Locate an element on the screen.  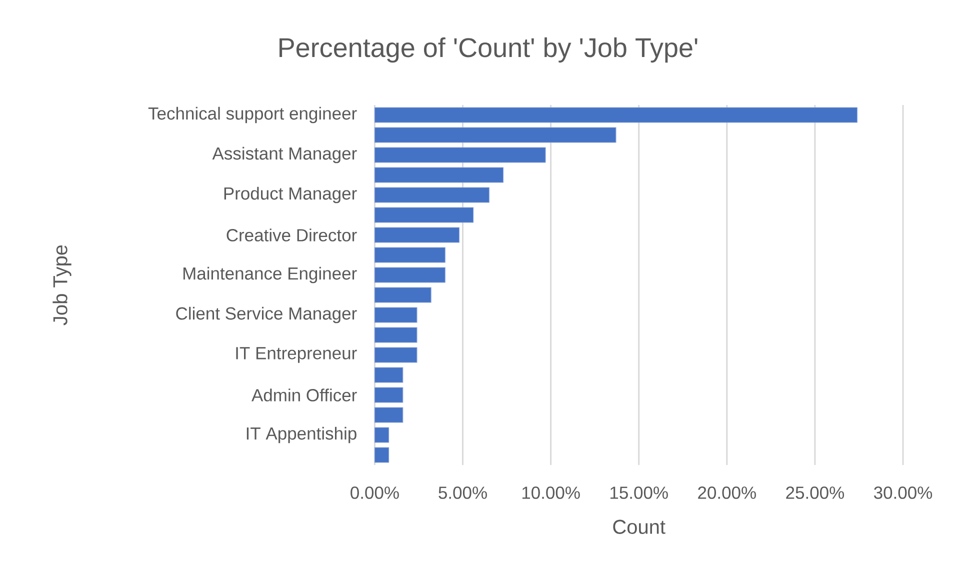
x-tick-label: 20.00% is located at coordinates (727, 492).